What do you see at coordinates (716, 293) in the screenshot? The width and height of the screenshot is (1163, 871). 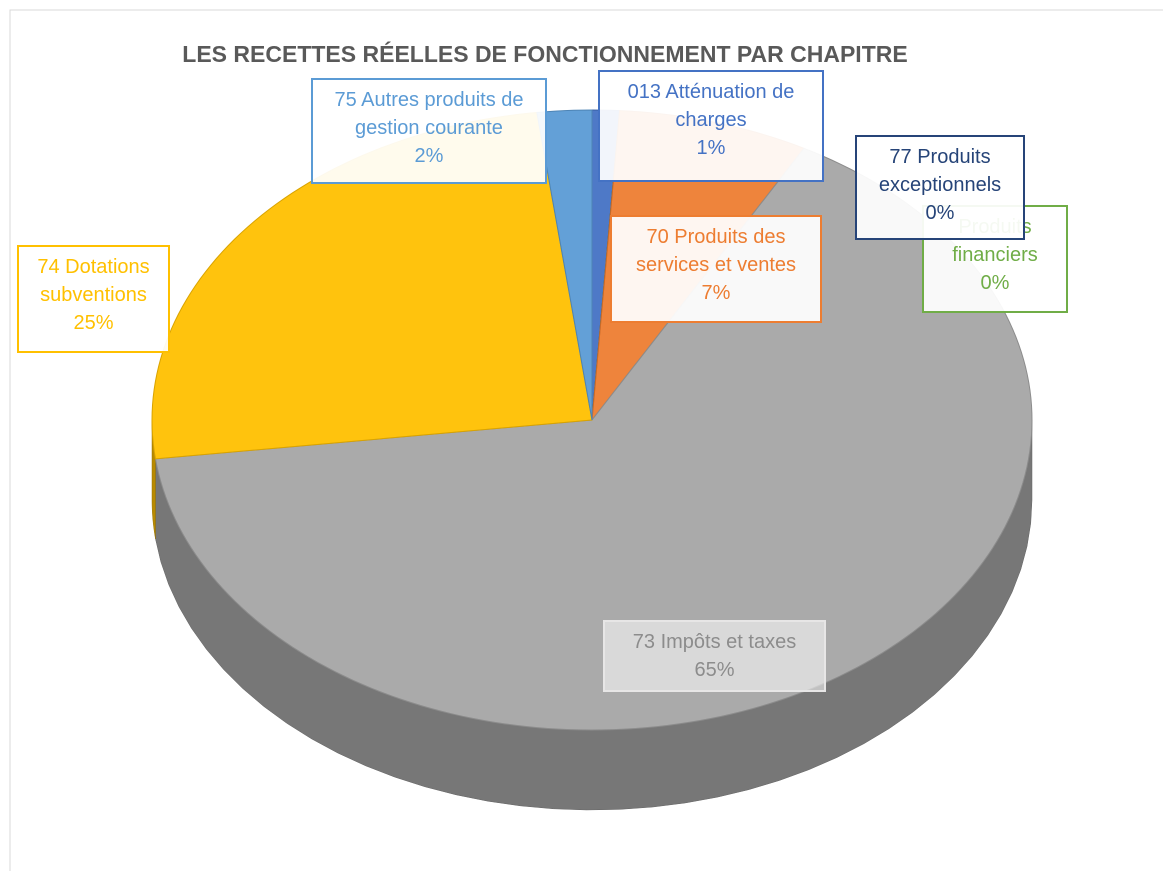 I see `label-value: 7%` at bounding box center [716, 293].